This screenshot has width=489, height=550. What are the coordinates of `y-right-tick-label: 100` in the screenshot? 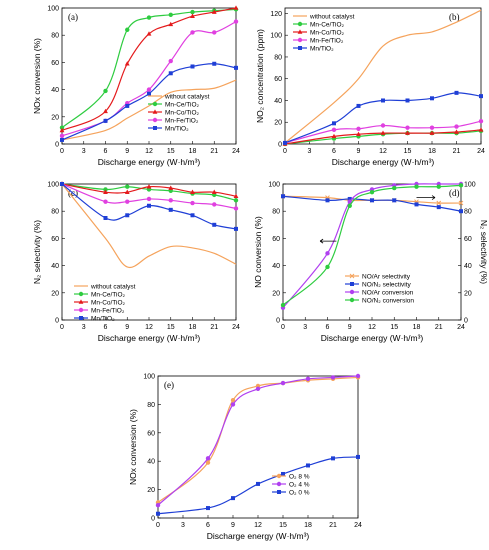 It's located at (470, 185).